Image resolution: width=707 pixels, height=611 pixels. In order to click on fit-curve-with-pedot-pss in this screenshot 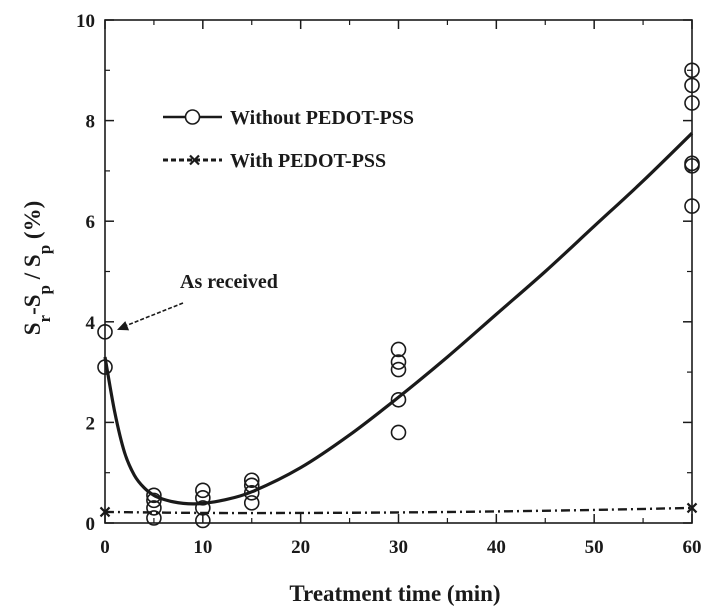, I will do `click(398, 510)`.